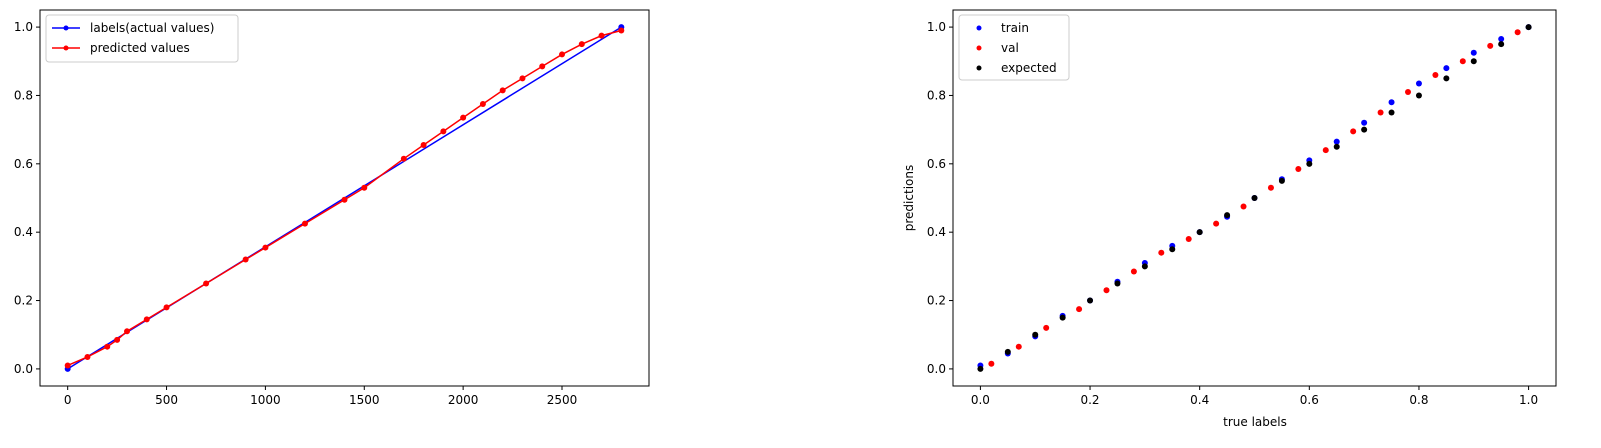 Image resolution: width=1601 pixels, height=448 pixels. I want to click on x-tick-label: 0.6, so click(1309, 400).